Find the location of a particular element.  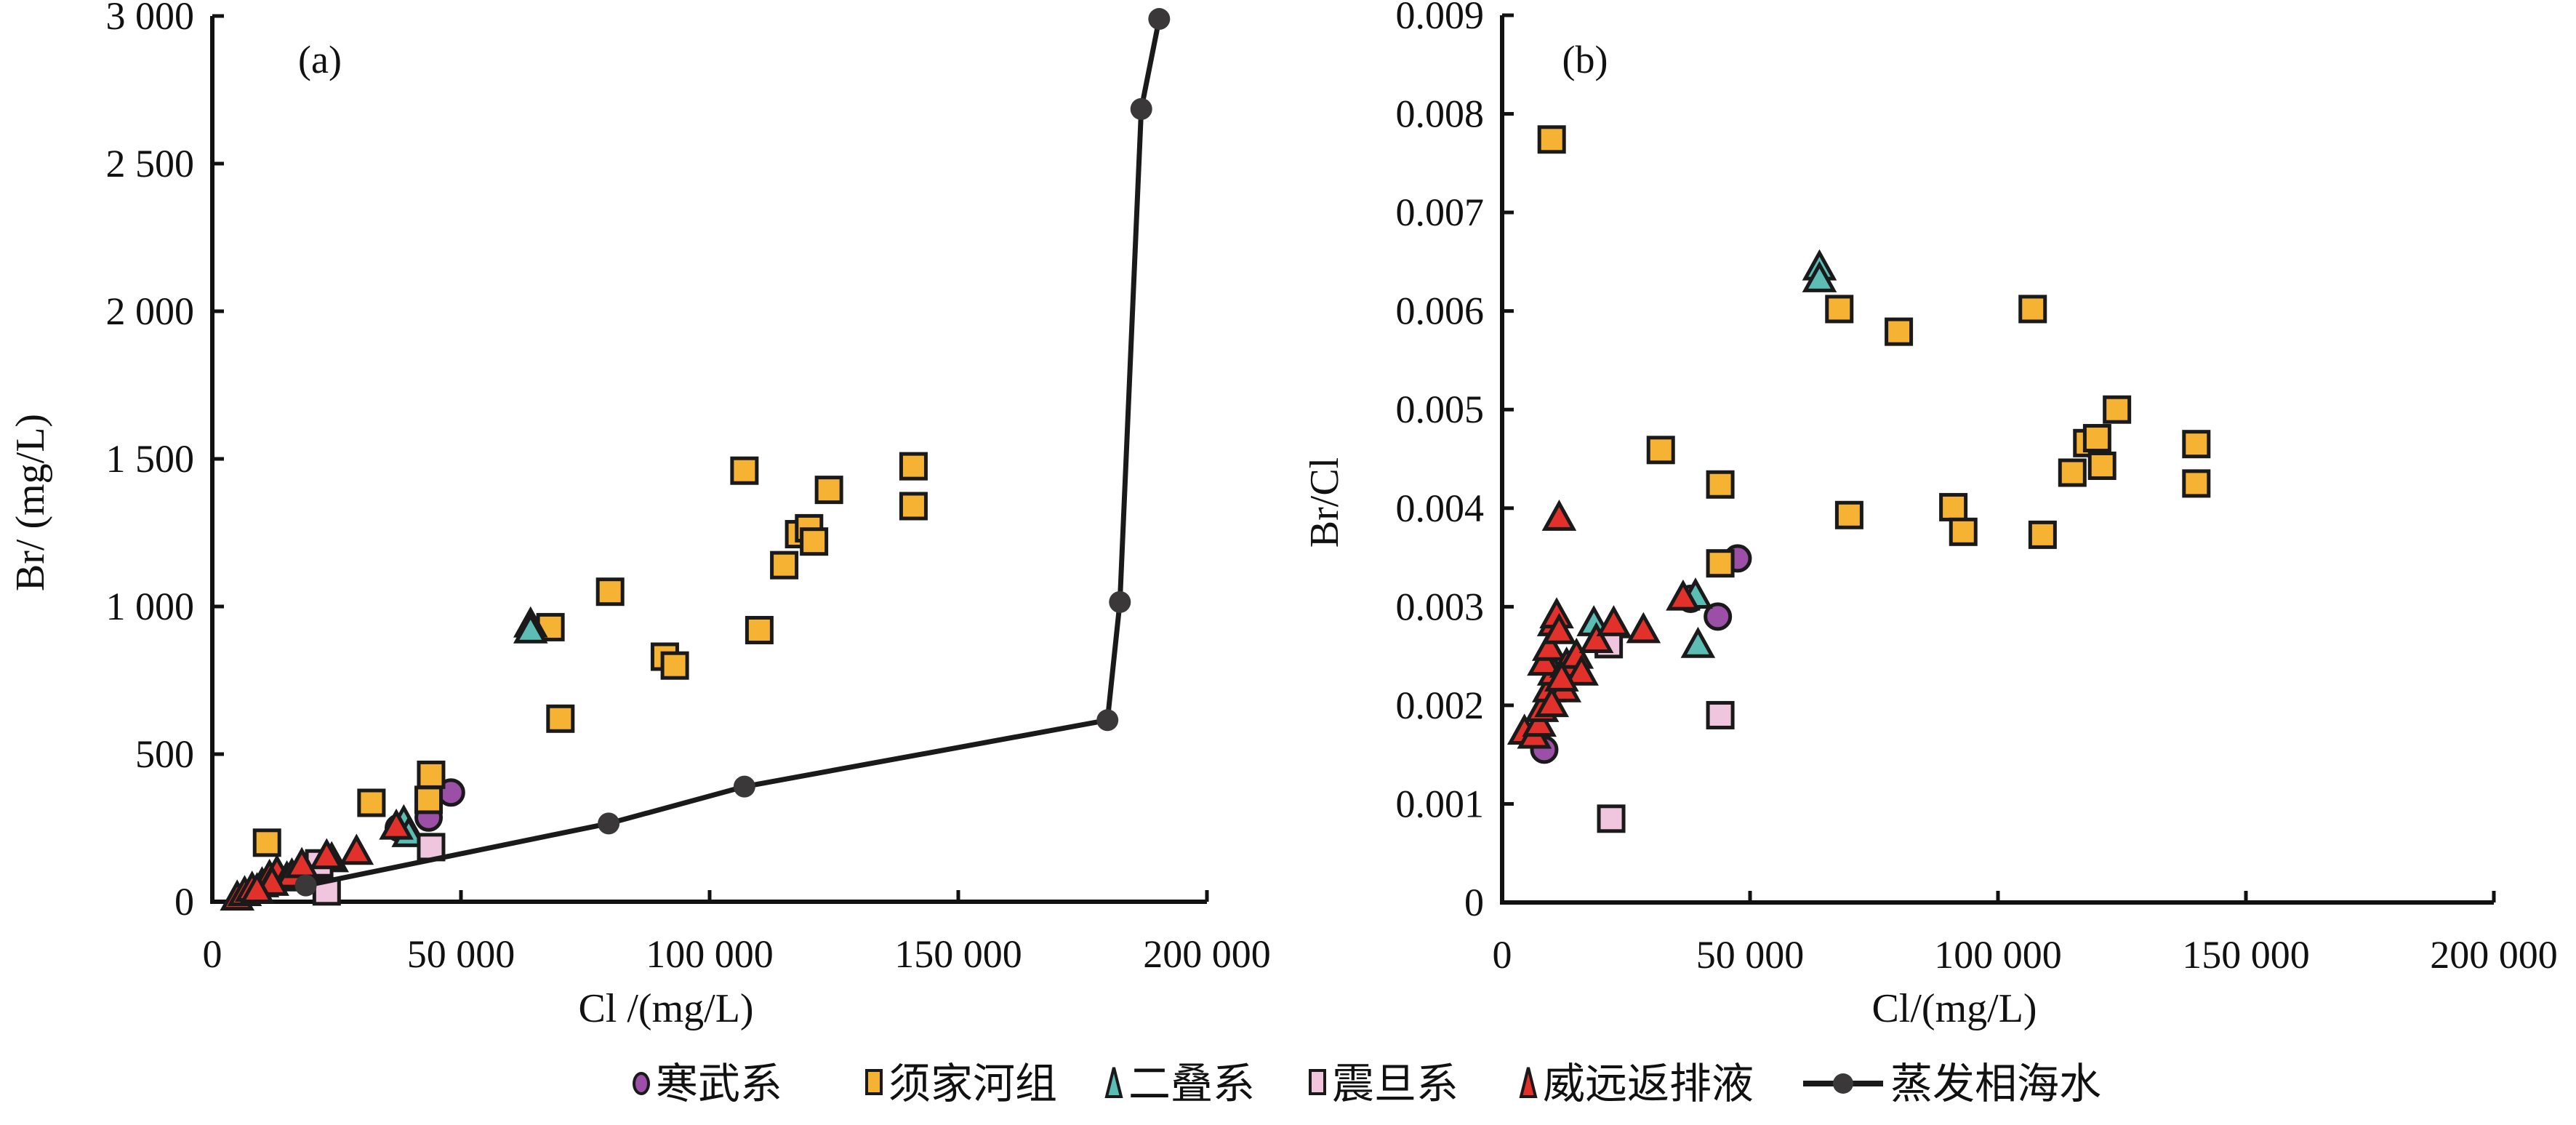

legend-label: 寒武系 is located at coordinates (719, 1083).